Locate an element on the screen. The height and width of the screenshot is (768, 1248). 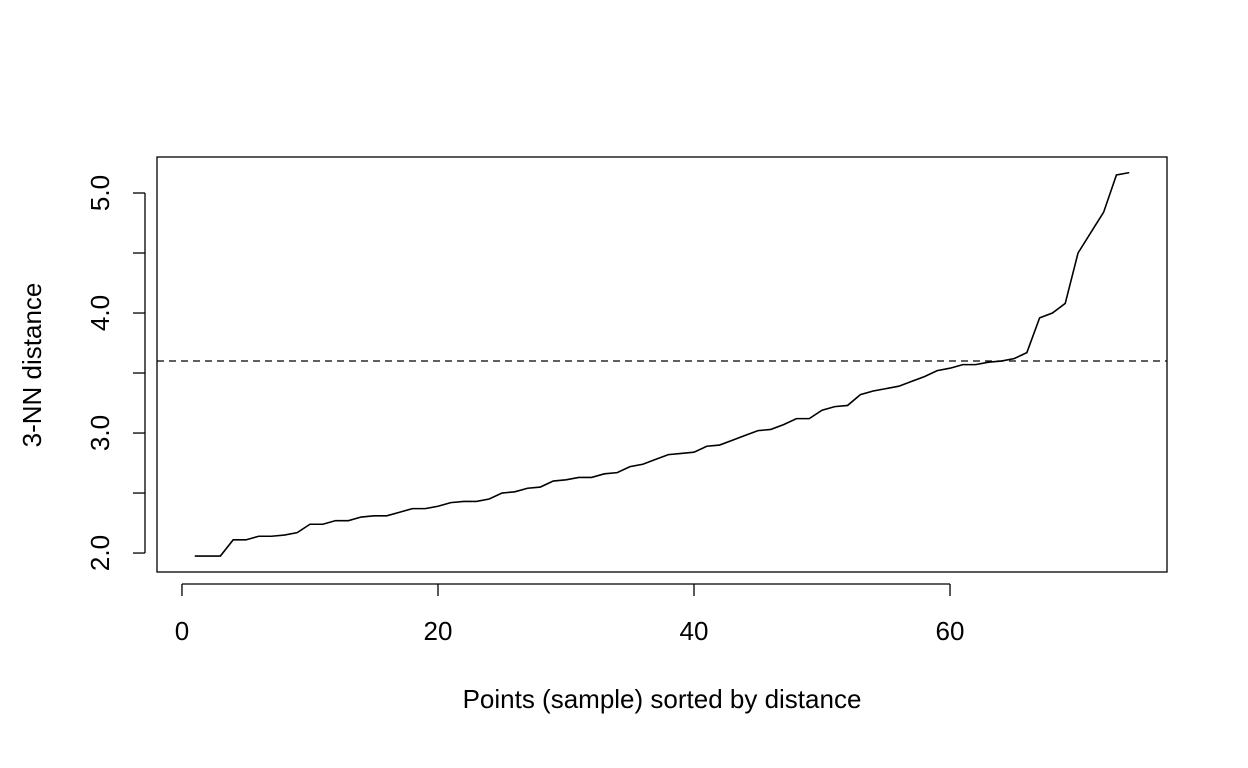
x-tick-label: 0 is located at coordinates (182, 631).